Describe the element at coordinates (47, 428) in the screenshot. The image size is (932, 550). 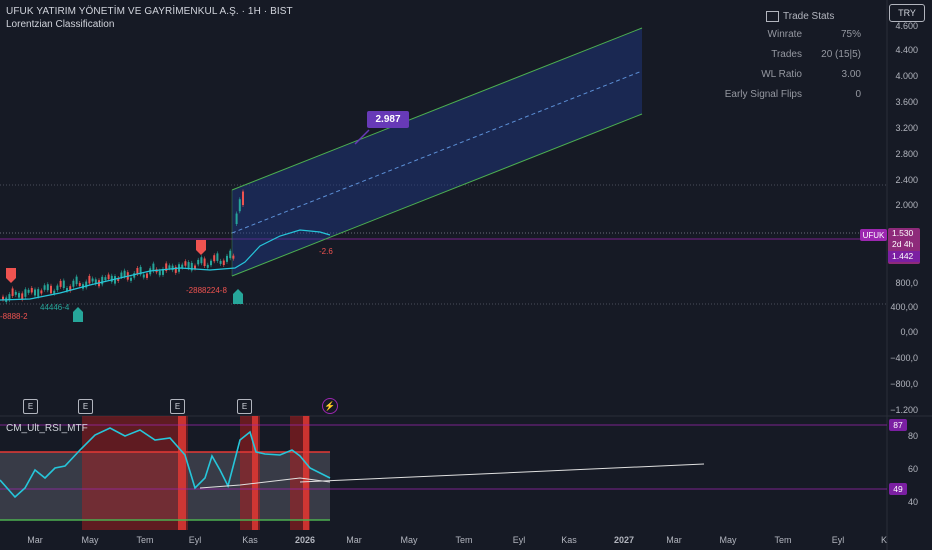
I see `rsi-indicator-name: CM_Ult_RSI_MTF` at that location.